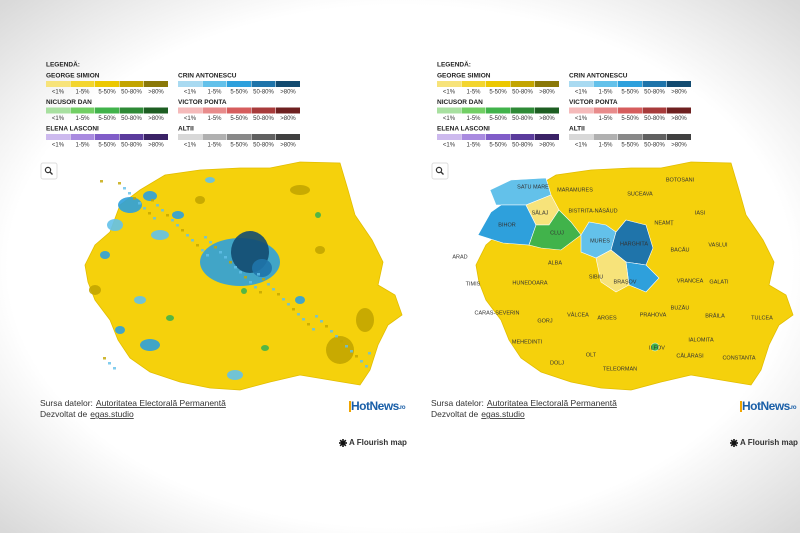  I want to click on logo-name: HotNews, so click(375, 406).